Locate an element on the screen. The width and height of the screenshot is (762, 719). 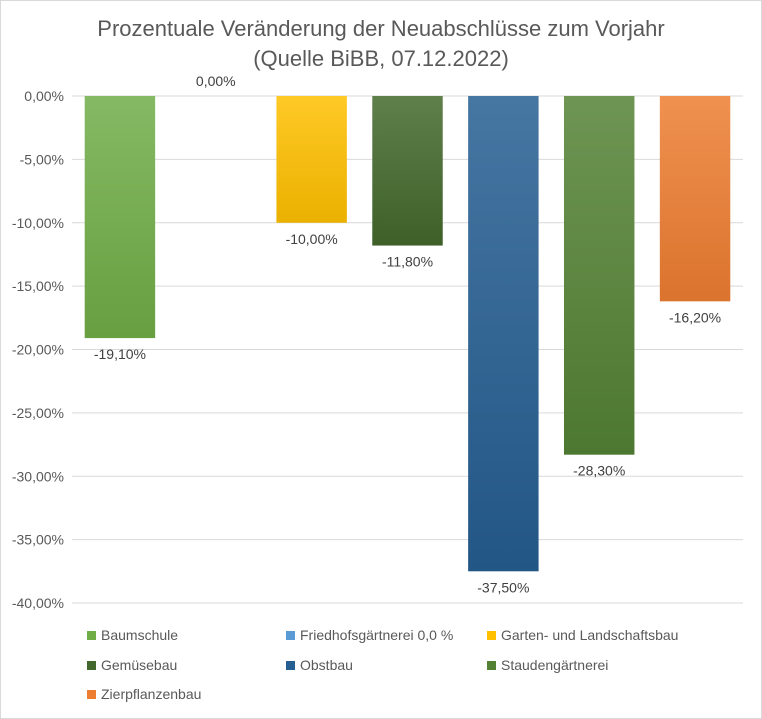
y-tick-label: -5,00% is located at coordinates (42, 159).